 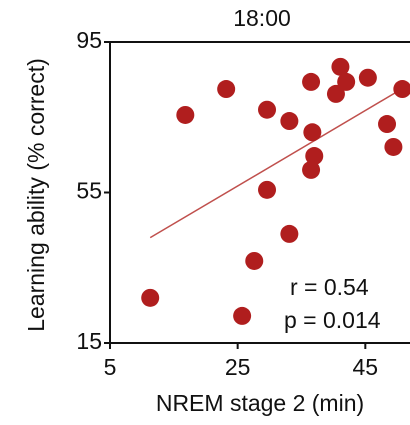 What do you see at coordinates (260, 403) in the screenshot?
I see `x-axis-label: NREM stage 2 (min)` at bounding box center [260, 403].